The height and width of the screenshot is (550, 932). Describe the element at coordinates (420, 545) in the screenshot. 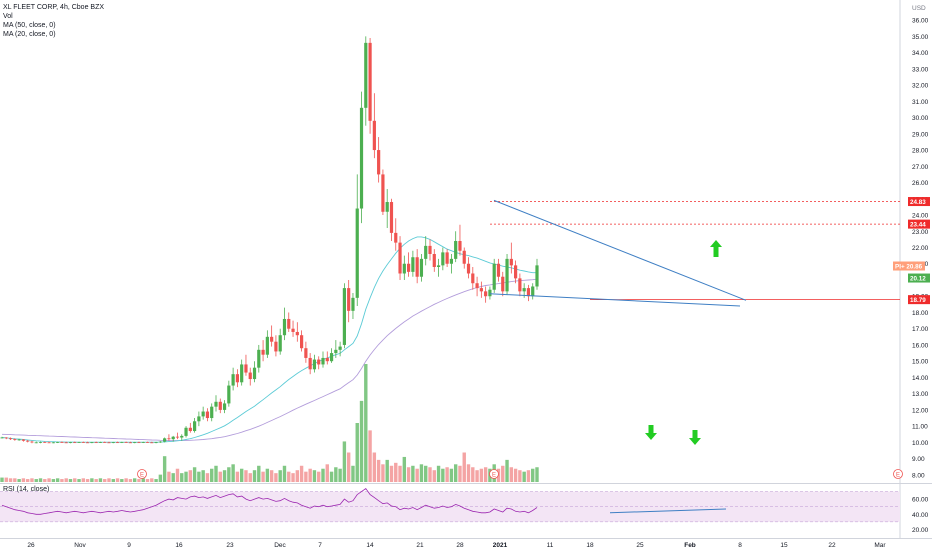

I see `time-tick-label: 21` at that location.